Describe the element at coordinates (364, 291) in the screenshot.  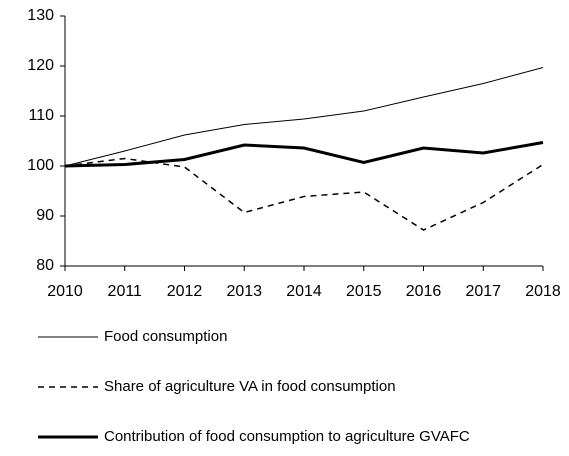
I see `x-tick-label: 2015` at that location.